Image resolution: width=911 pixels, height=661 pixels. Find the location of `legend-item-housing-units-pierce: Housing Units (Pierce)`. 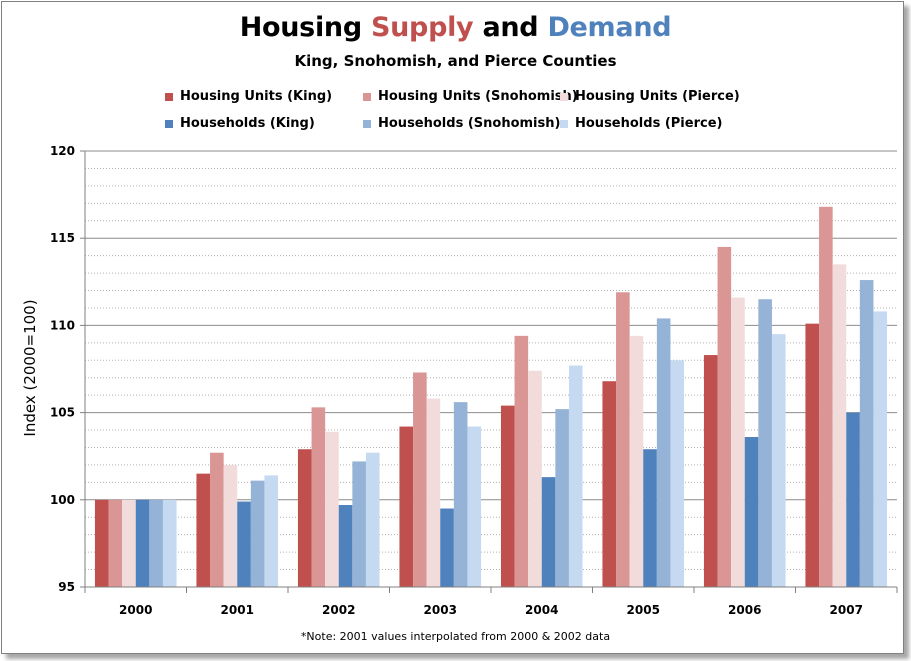

legend-item-housing-units-pierce: Housing Units (Pierce) is located at coordinates (650, 96).